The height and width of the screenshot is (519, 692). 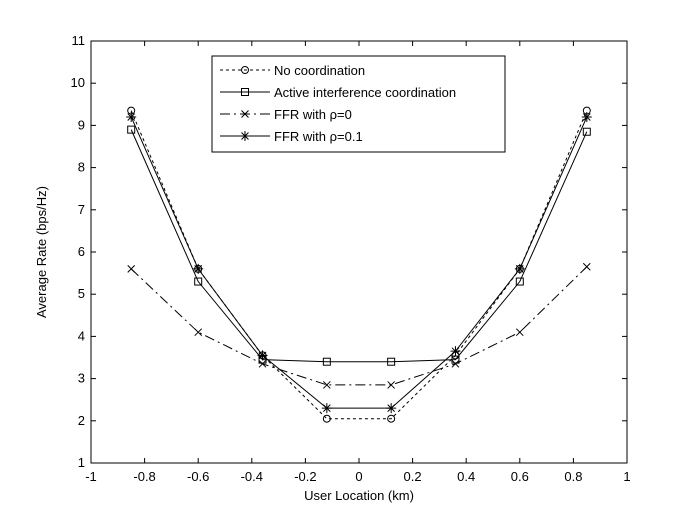 I want to click on x-tick-label: 1, so click(x=626, y=476).